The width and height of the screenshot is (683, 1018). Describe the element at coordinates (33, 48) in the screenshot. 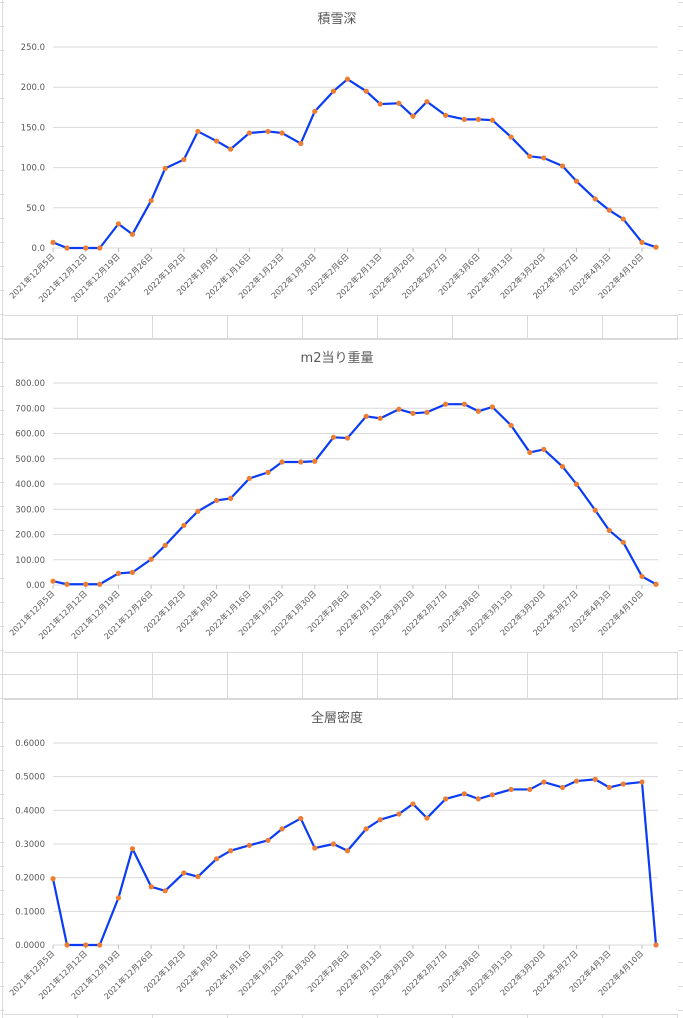

I see `y-tick-label: 250.0` at that location.